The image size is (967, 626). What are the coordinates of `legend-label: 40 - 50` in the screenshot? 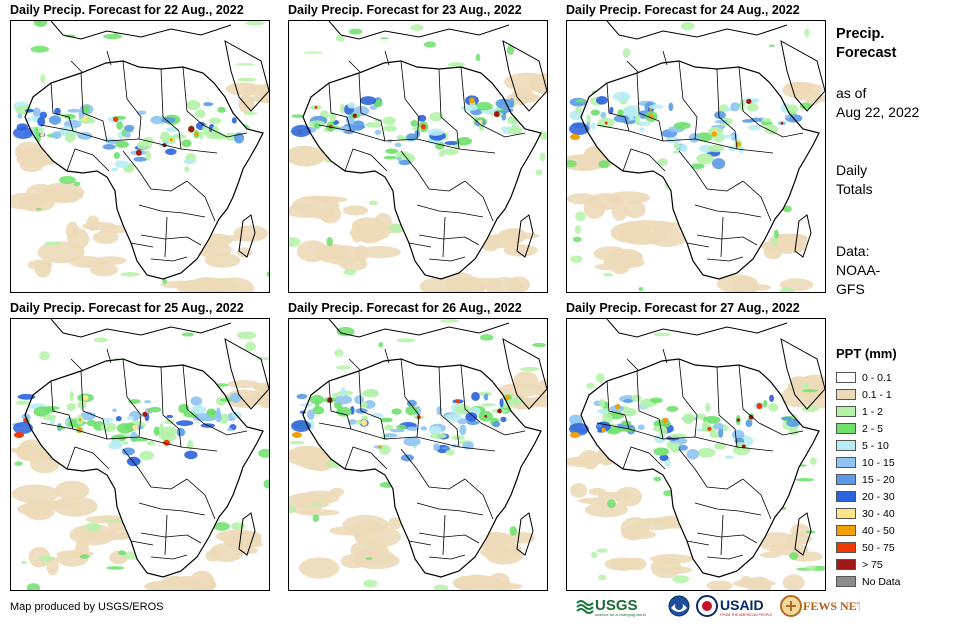 It's located at (878, 530).